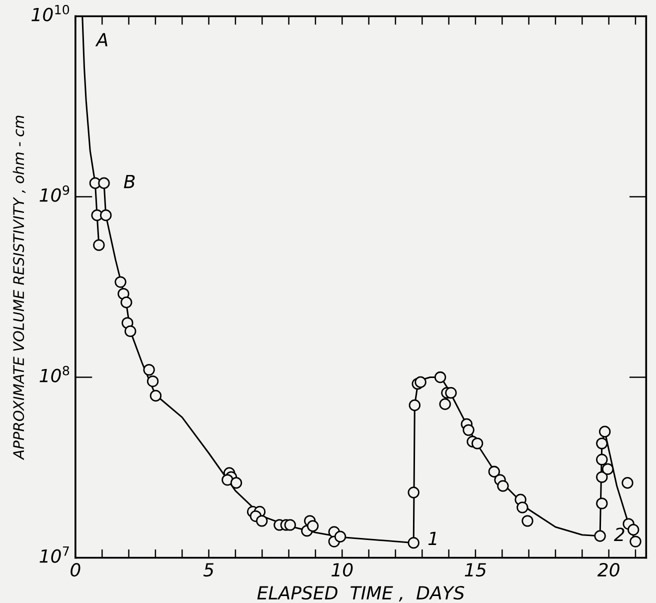 This screenshot has height=603, width=656. Describe the element at coordinates (101, 39) in the screenshot. I see `annotation: A` at that location.